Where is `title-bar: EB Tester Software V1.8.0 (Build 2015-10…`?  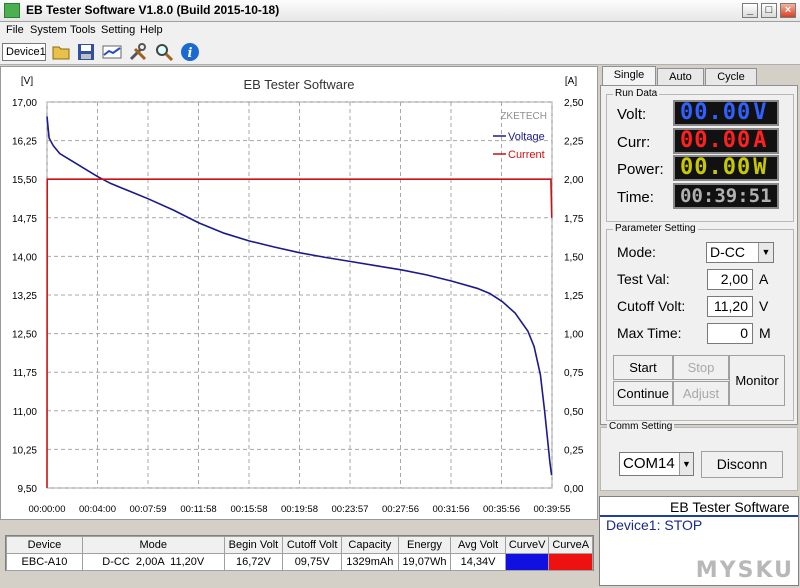 title-bar: EB Tester Software V1.8.0 (Build 2015-10… is located at coordinates (400, 11).